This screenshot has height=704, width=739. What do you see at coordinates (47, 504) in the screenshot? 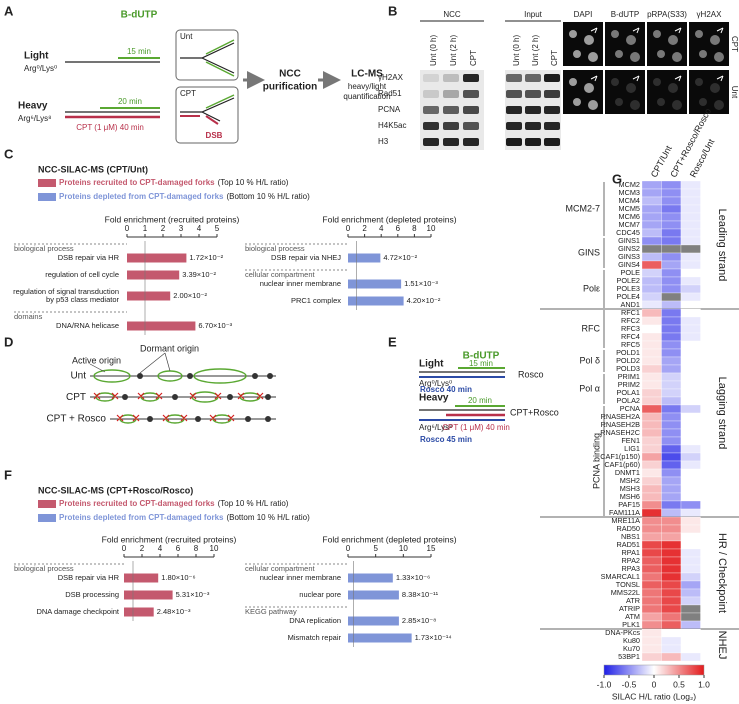
I see `legend-swatch` at bounding box center [47, 504].